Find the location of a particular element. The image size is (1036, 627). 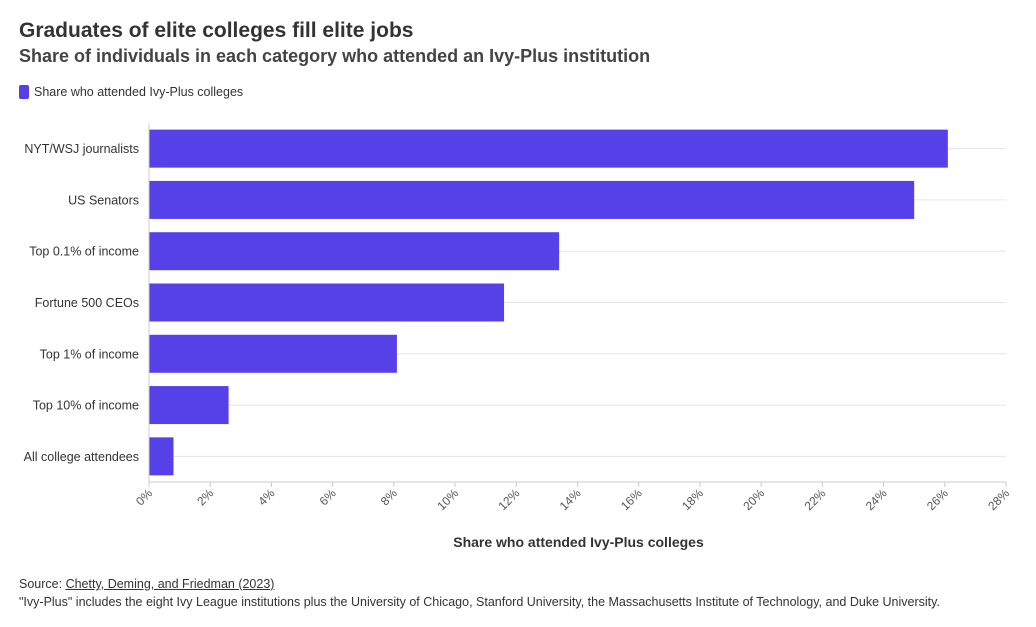

x-tick-label: 28% is located at coordinates (998, 499).